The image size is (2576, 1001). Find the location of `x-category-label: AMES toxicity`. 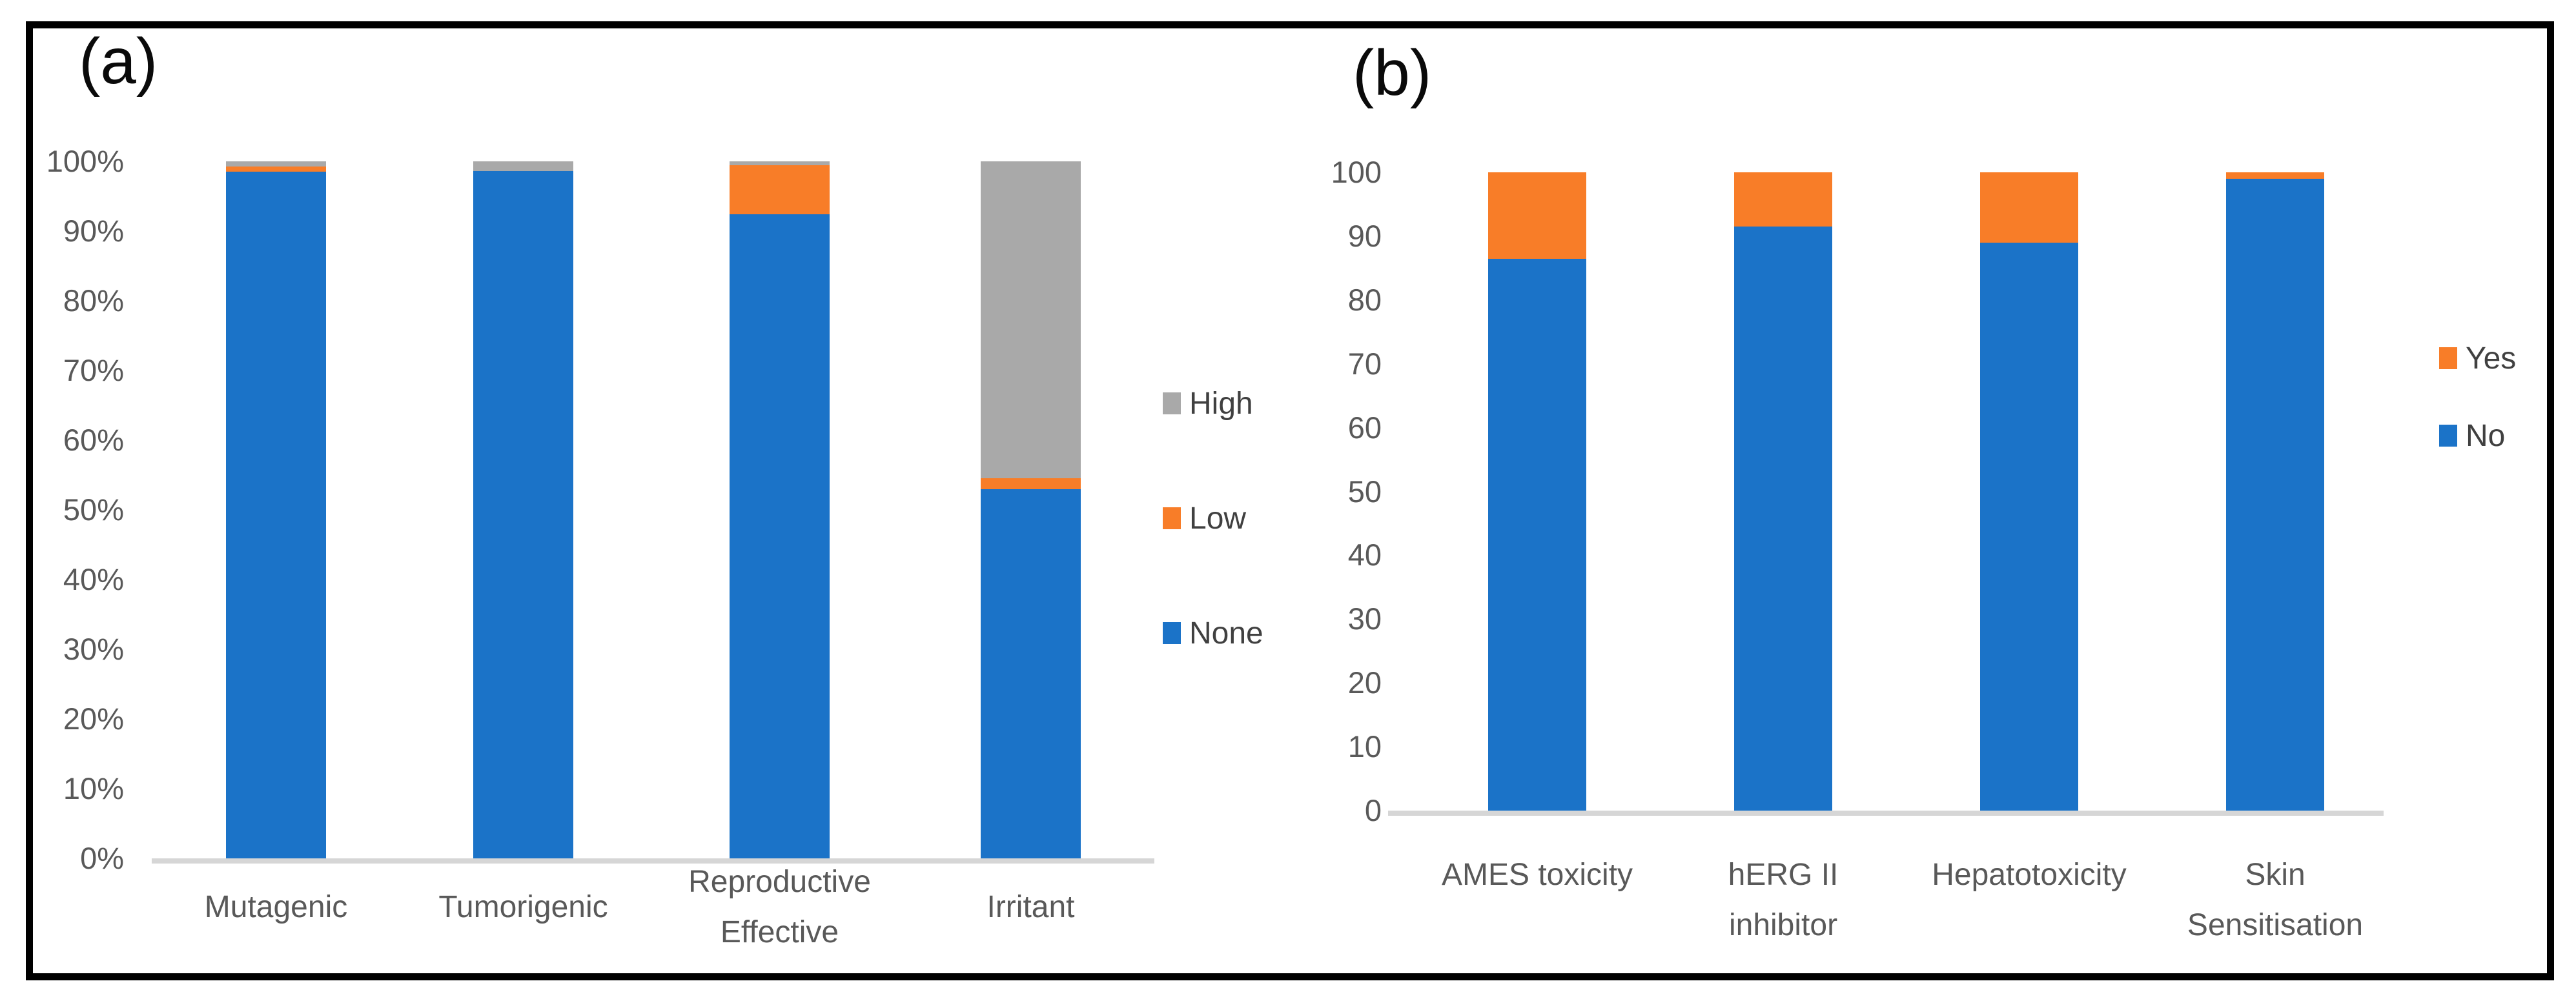

x-category-label: AMES toxicity is located at coordinates (1537, 875).